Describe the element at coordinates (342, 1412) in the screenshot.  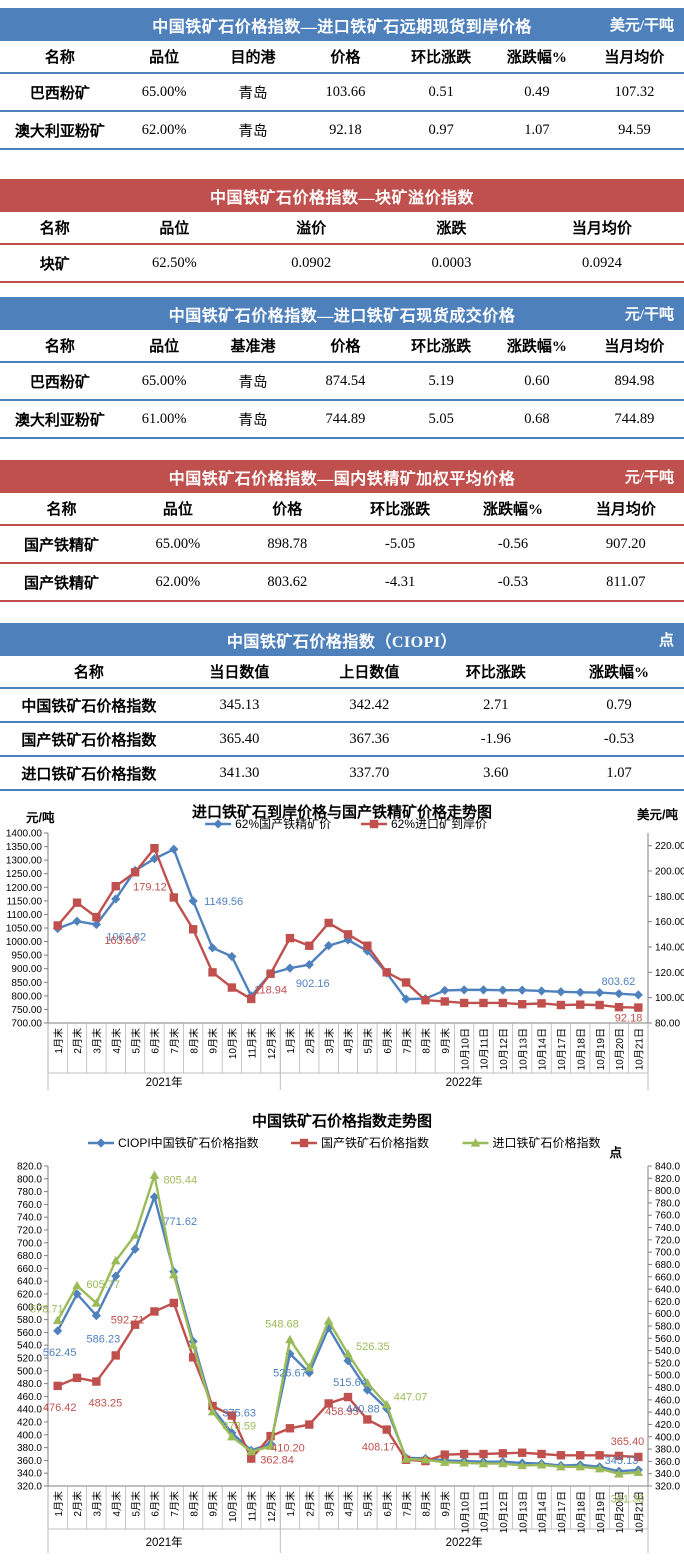
I see `data-label: 458.95` at that location.